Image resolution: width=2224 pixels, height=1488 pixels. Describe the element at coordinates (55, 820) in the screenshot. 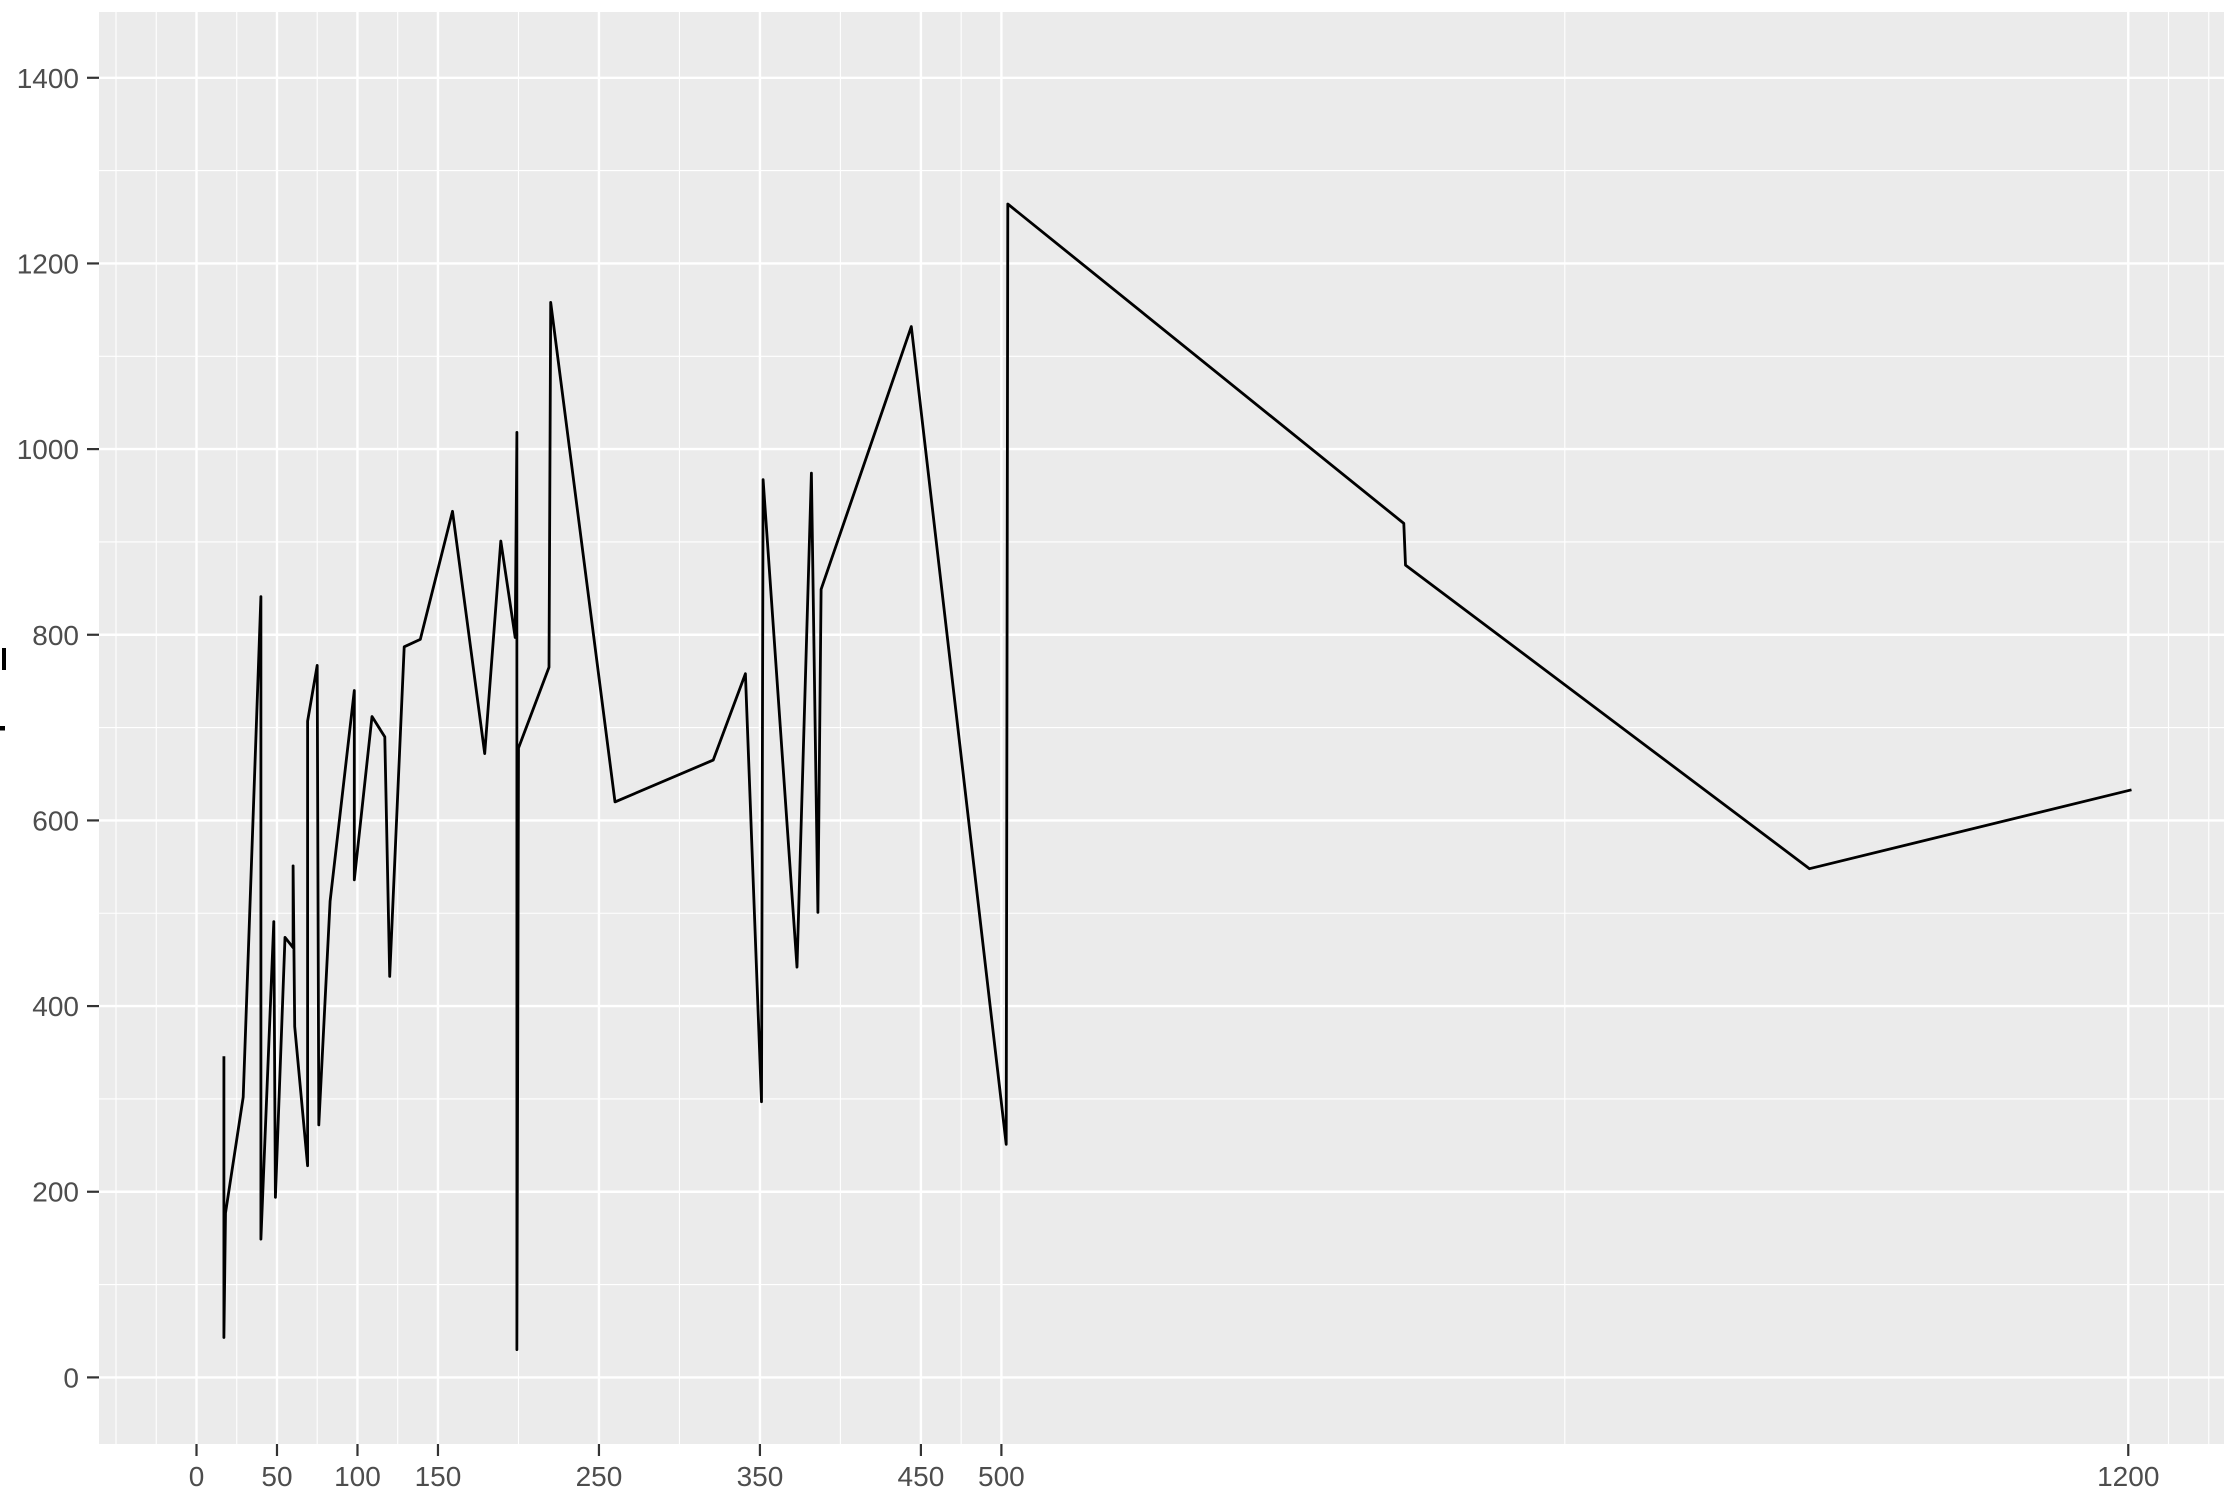

I see `y-axis-tick-label: 600` at that location.